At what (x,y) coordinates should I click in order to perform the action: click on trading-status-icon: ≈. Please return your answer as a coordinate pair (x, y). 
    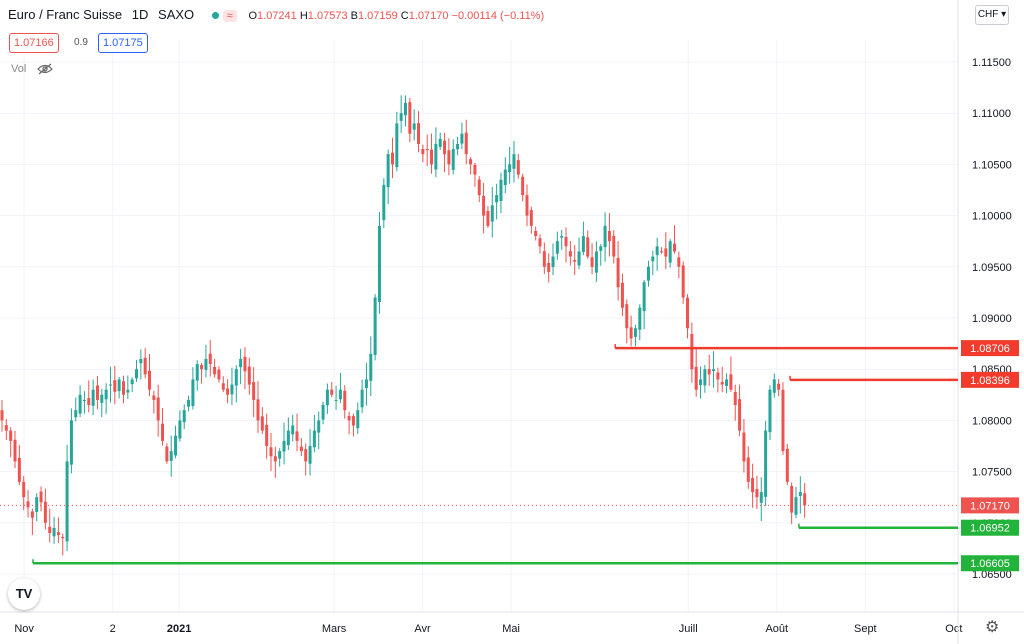
    Looking at the image, I should click on (229, 15).